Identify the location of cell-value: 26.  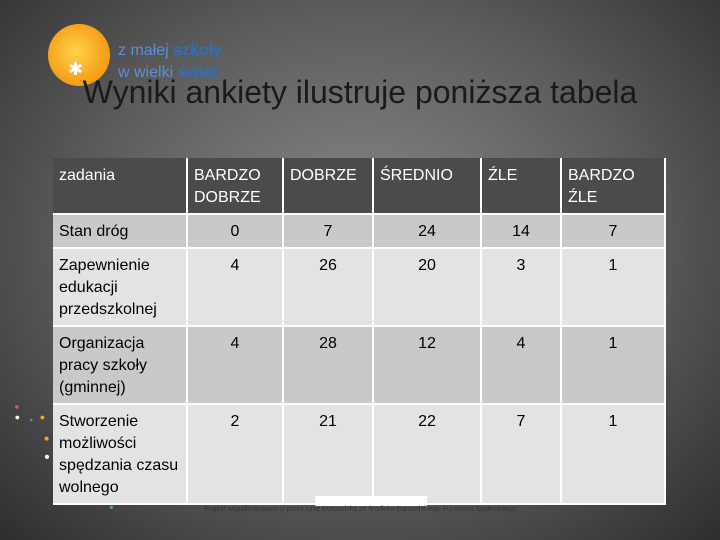
(329, 288).